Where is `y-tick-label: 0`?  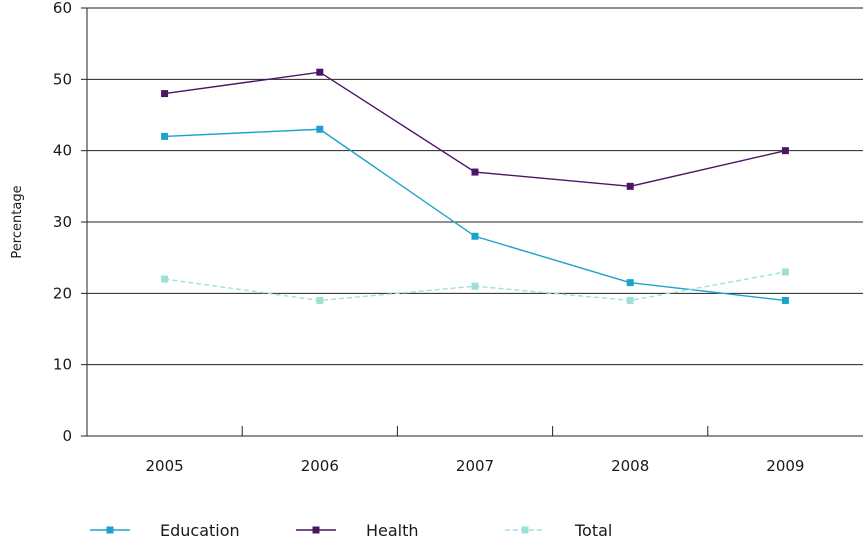
y-tick-label: 0 is located at coordinates (67, 436).